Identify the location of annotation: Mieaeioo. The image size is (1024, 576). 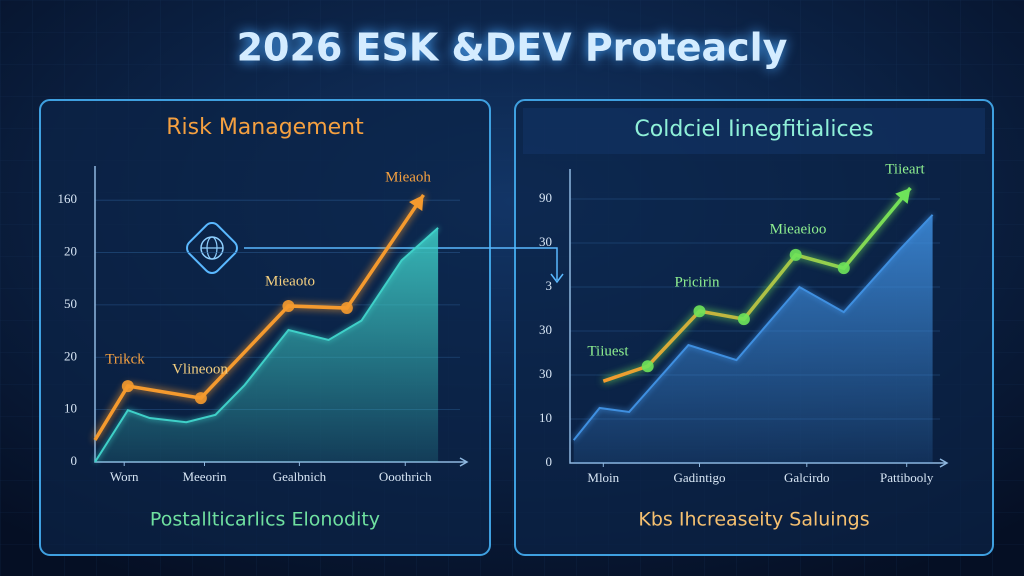
(798, 229).